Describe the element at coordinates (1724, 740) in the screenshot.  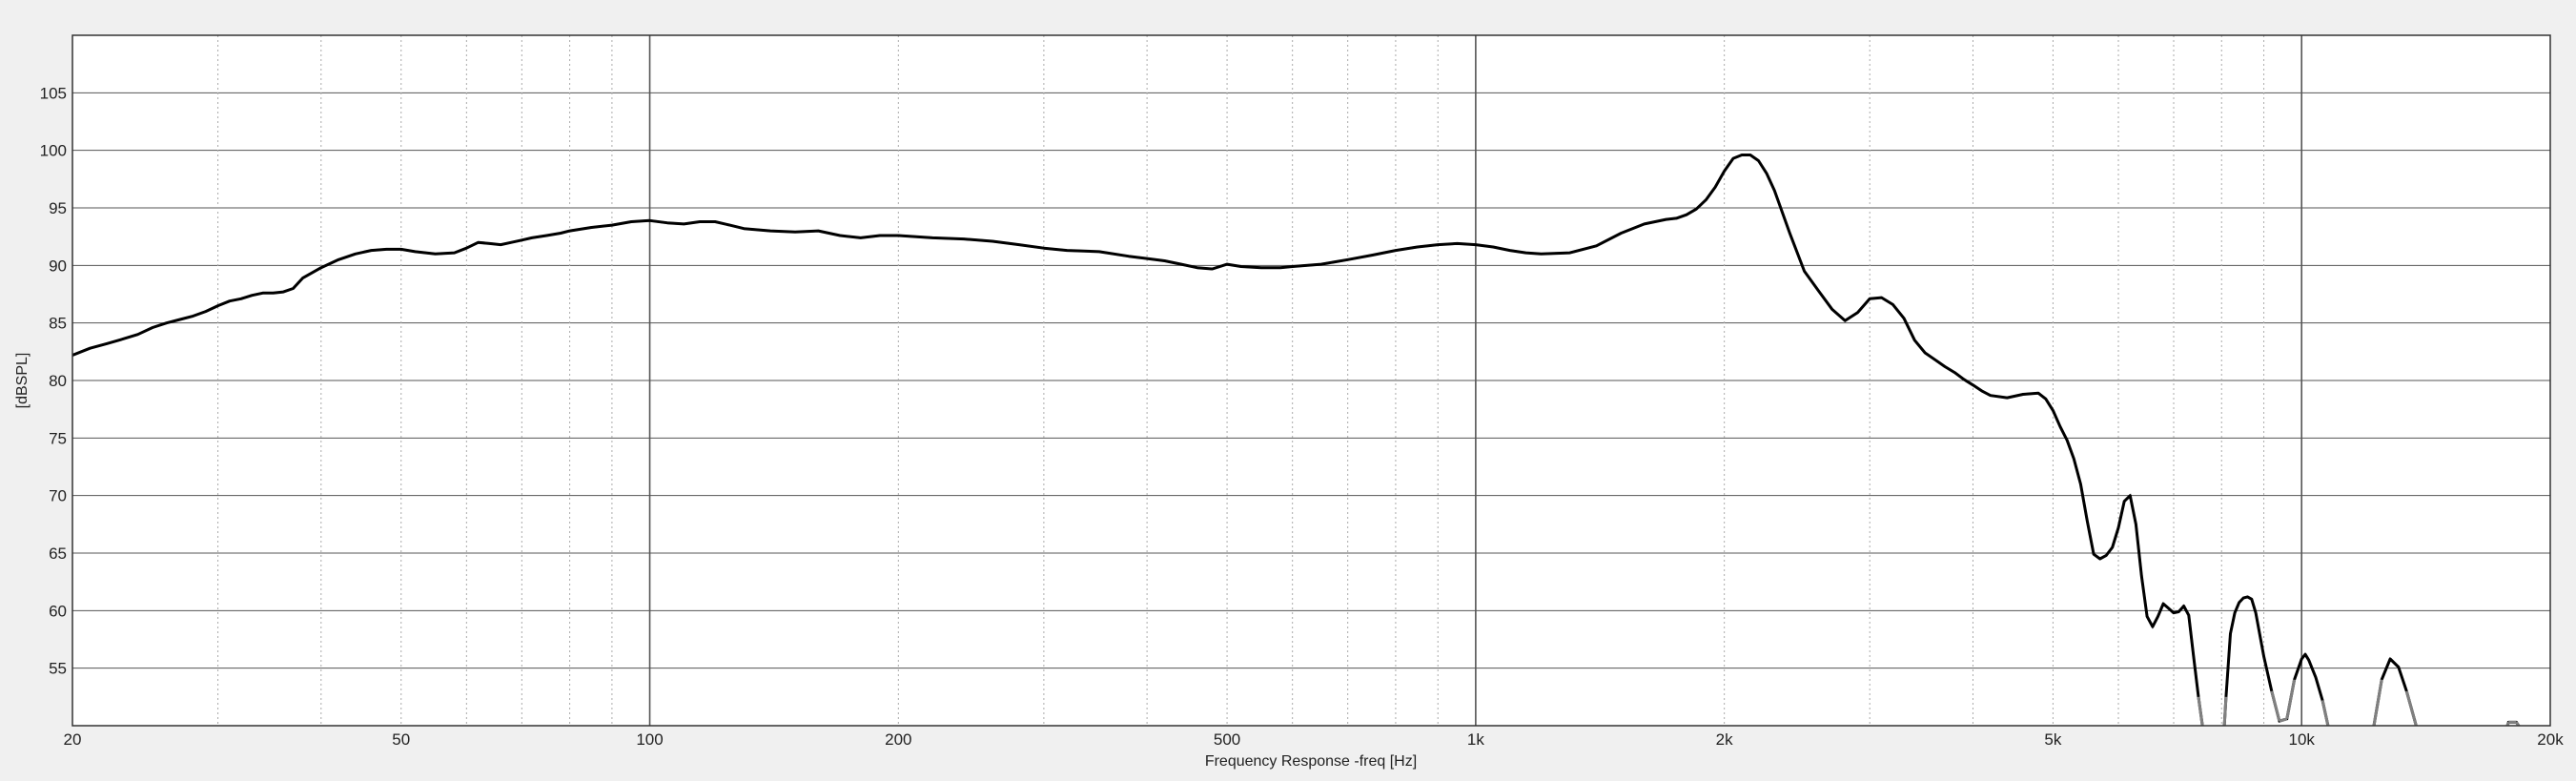
I see `x-tick-label: 2k` at that location.